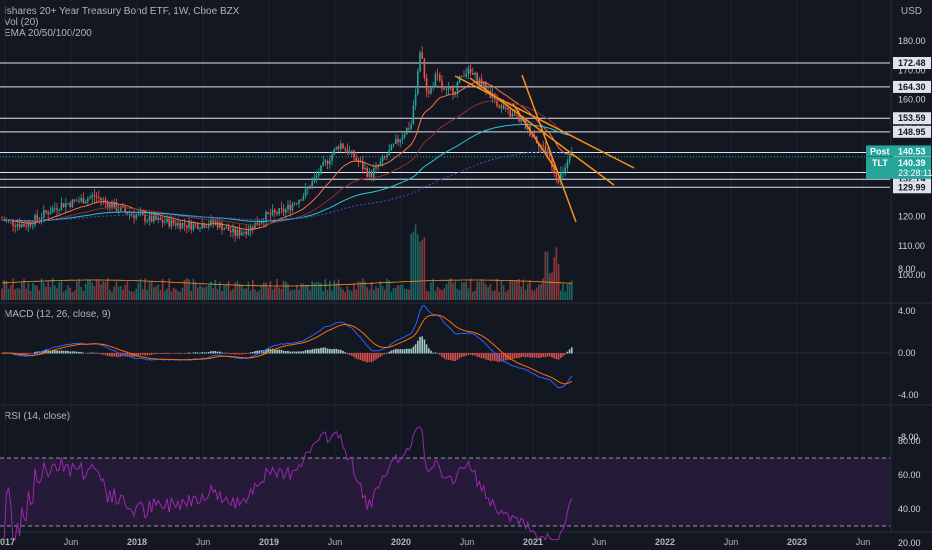 This screenshot has height=550, width=932. Describe the element at coordinates (37, 416) in the screenshot. I see `rsi-pane-label: RSI (14, close)` at that location.